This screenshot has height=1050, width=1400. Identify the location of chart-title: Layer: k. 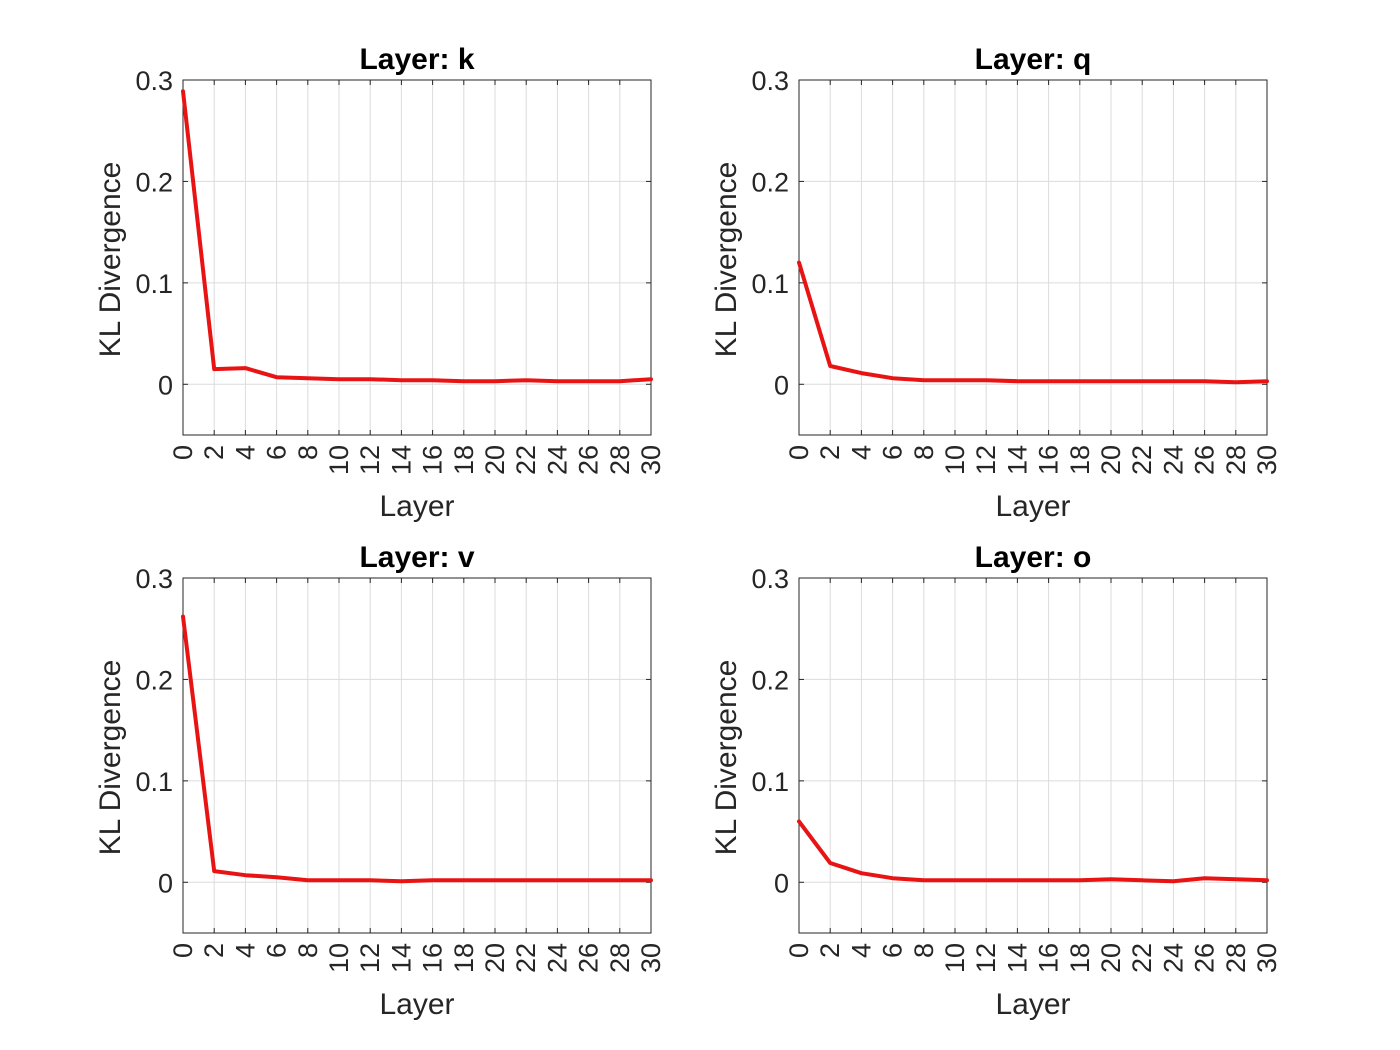
(416, 59).